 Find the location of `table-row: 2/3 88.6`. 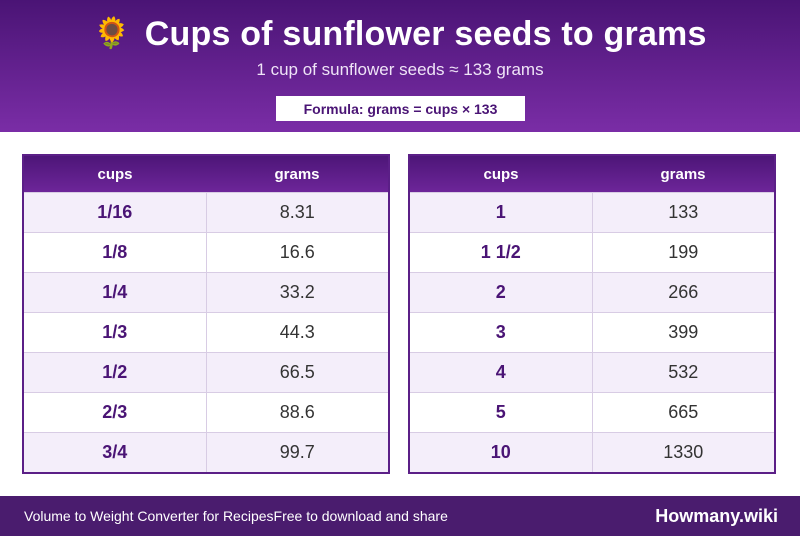

table-row: 2/3 88.6 is located at coordinates (206, 412).